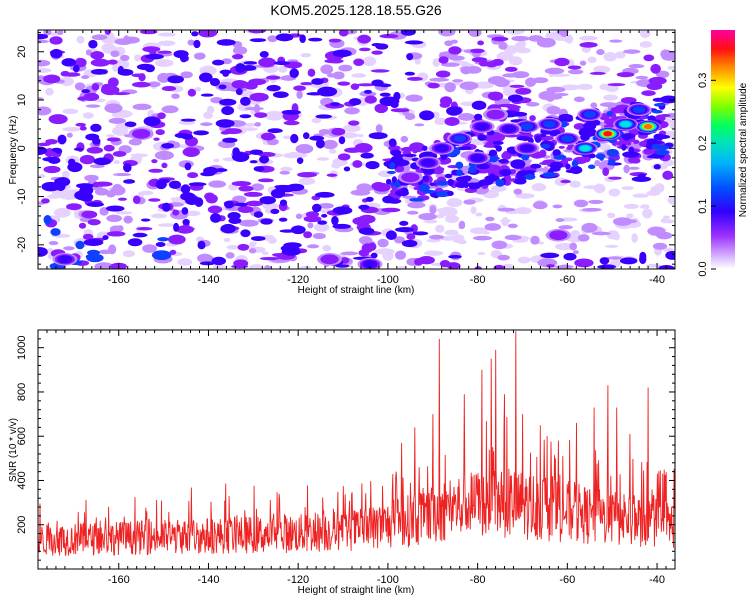  Describe the element at coordinates (428, 162) in the screenshot. I see `spectral-peak` at that location.